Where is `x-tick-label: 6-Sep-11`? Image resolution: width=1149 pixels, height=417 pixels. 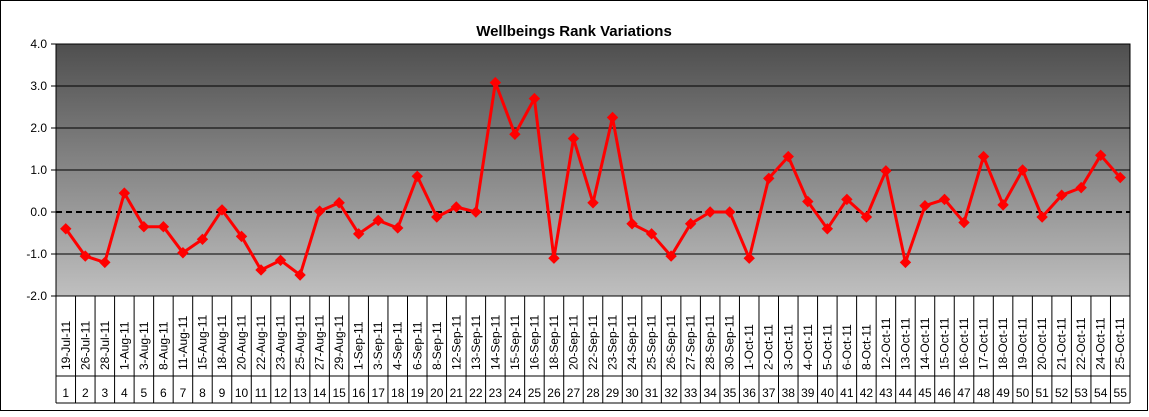
x-tick-label: 6-Sep-11 is located at coordinates (417, 345).